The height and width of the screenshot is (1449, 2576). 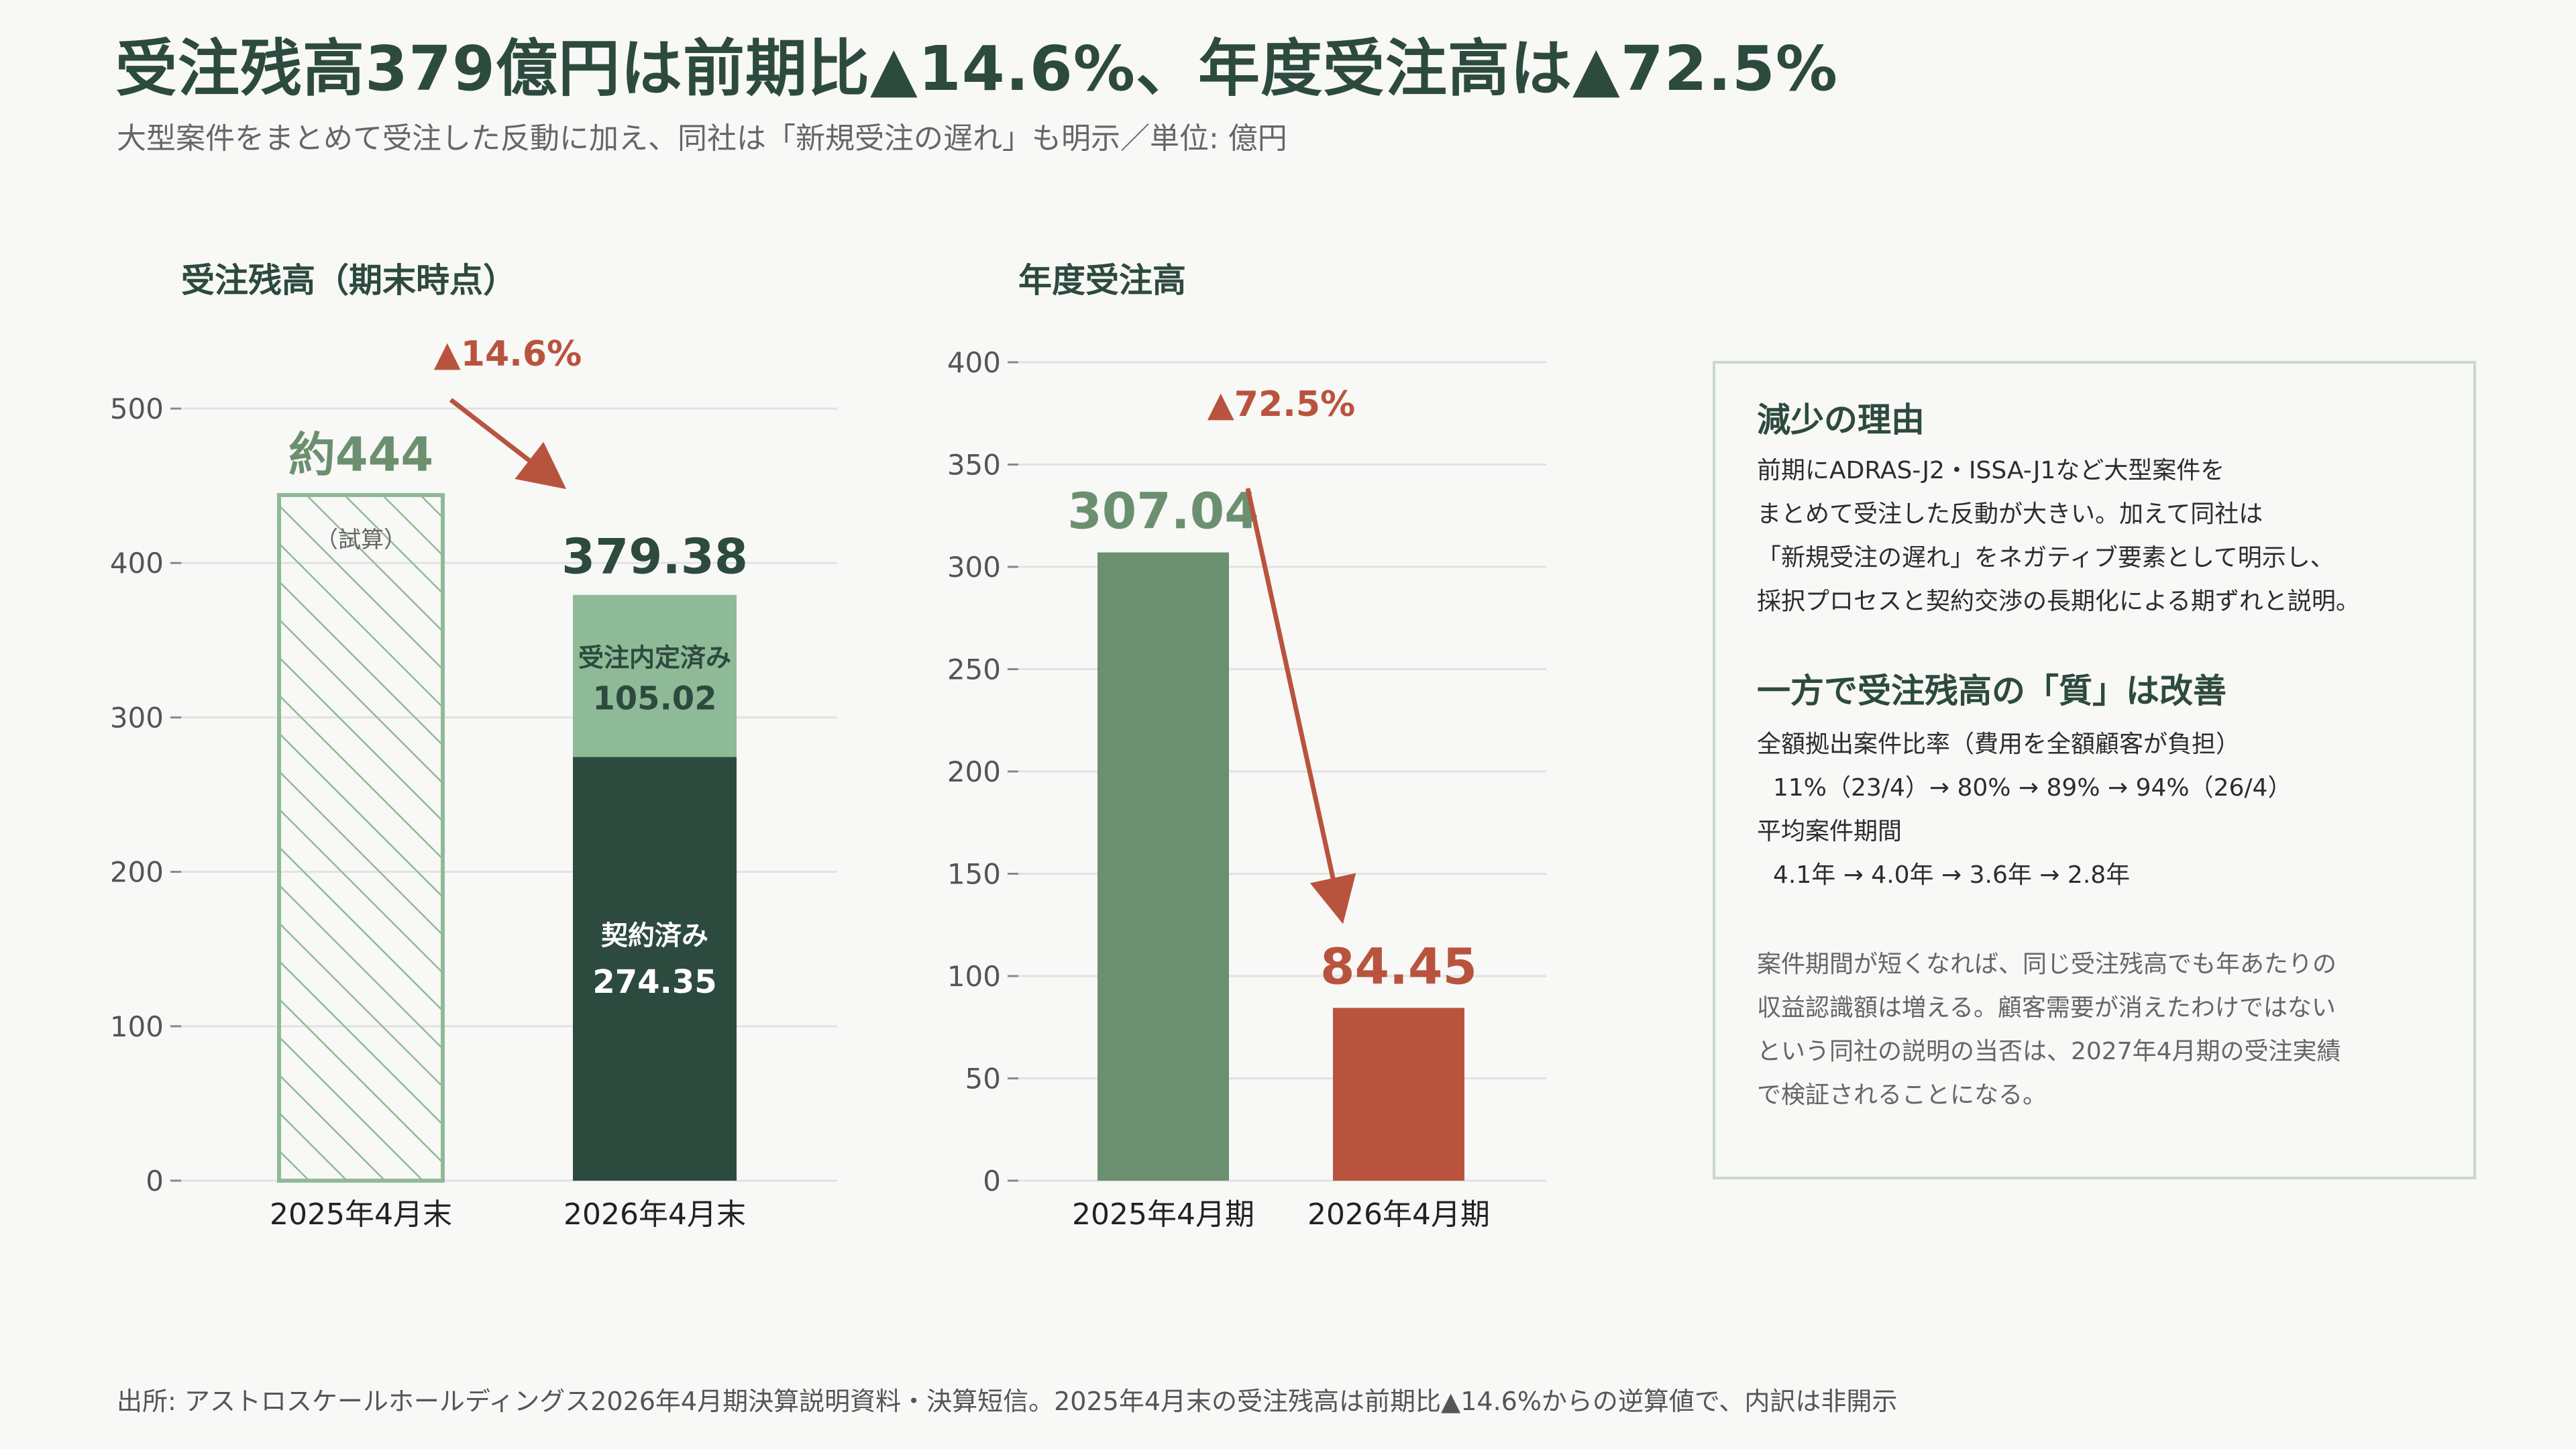 I want to click on chart1-segment-contracted-value: 274.35, so click(x=654, y=982).